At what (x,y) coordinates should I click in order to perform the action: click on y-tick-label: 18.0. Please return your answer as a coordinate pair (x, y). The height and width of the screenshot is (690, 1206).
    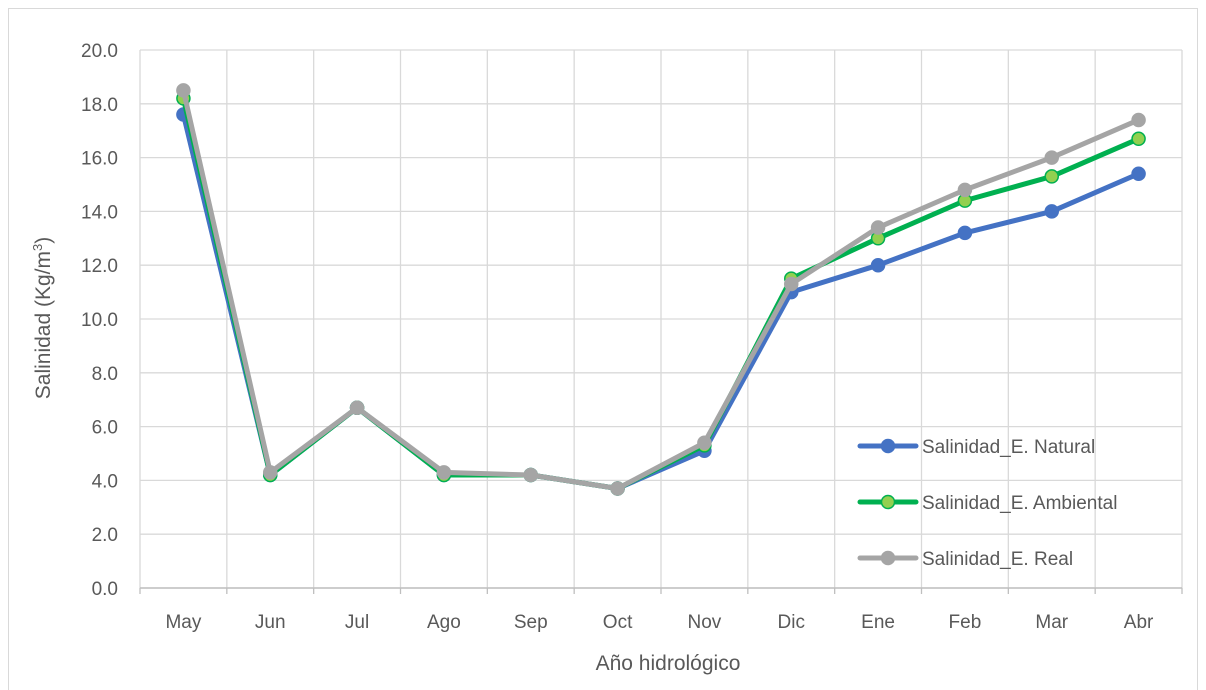
    Looking at the image, I should click on (99, 105).